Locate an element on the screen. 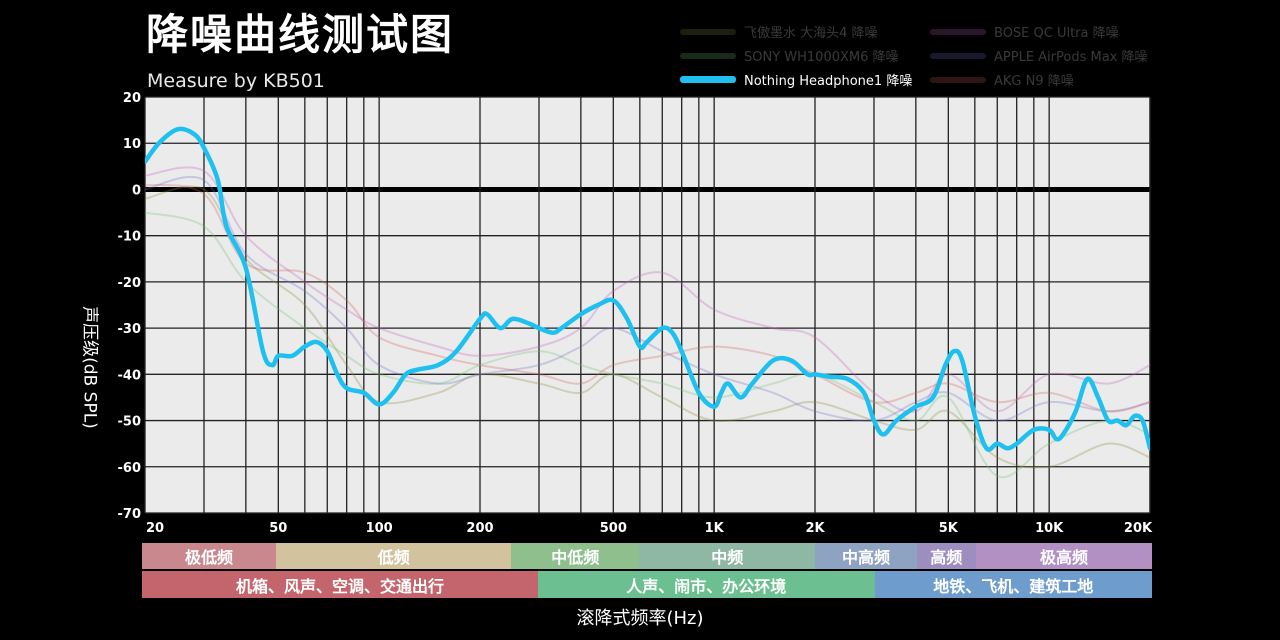 This screenshot has width=1280, height=640. x-tick-label: 20 is located at coordinates (155, 528).